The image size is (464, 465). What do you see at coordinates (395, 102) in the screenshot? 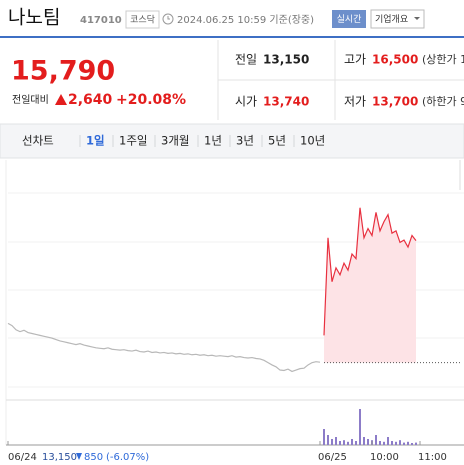
I see `quote-value: 13,700` at bounding box center [395, 102].